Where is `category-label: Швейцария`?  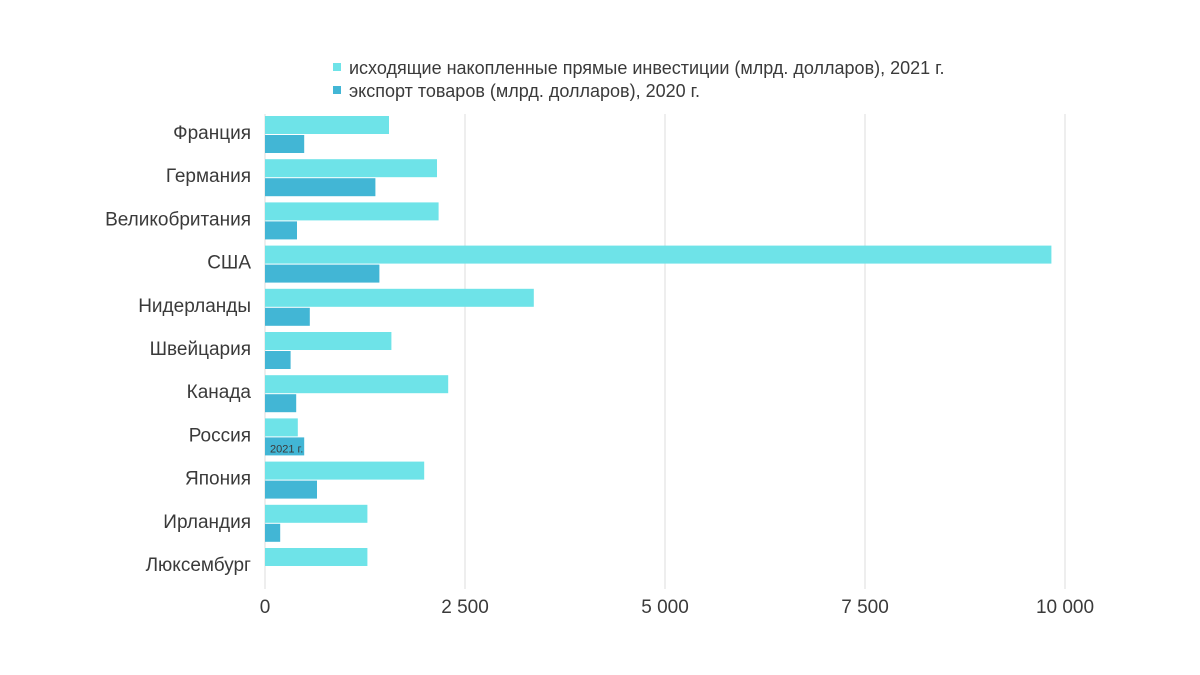 category-label: Швейцария is located at coordinates (200, 349).